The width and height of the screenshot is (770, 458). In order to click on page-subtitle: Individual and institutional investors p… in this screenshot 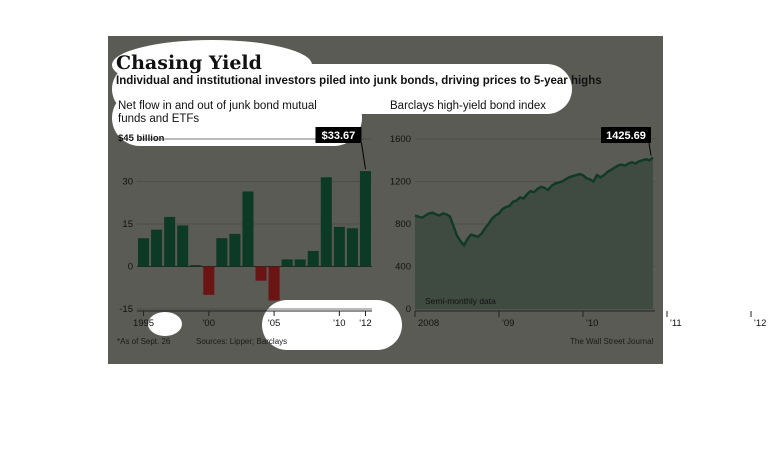, I will do `click(359, 81)`.